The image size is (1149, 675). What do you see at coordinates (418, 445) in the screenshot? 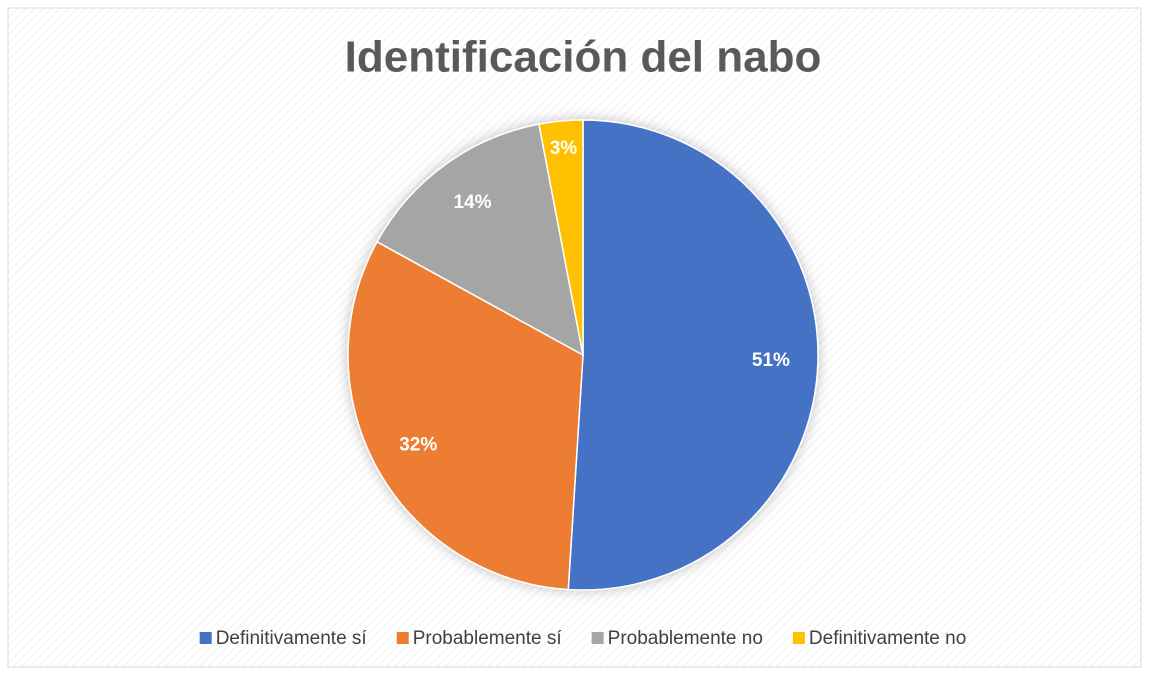
I see `data-label: 32%` at bounding box center [418, 445].